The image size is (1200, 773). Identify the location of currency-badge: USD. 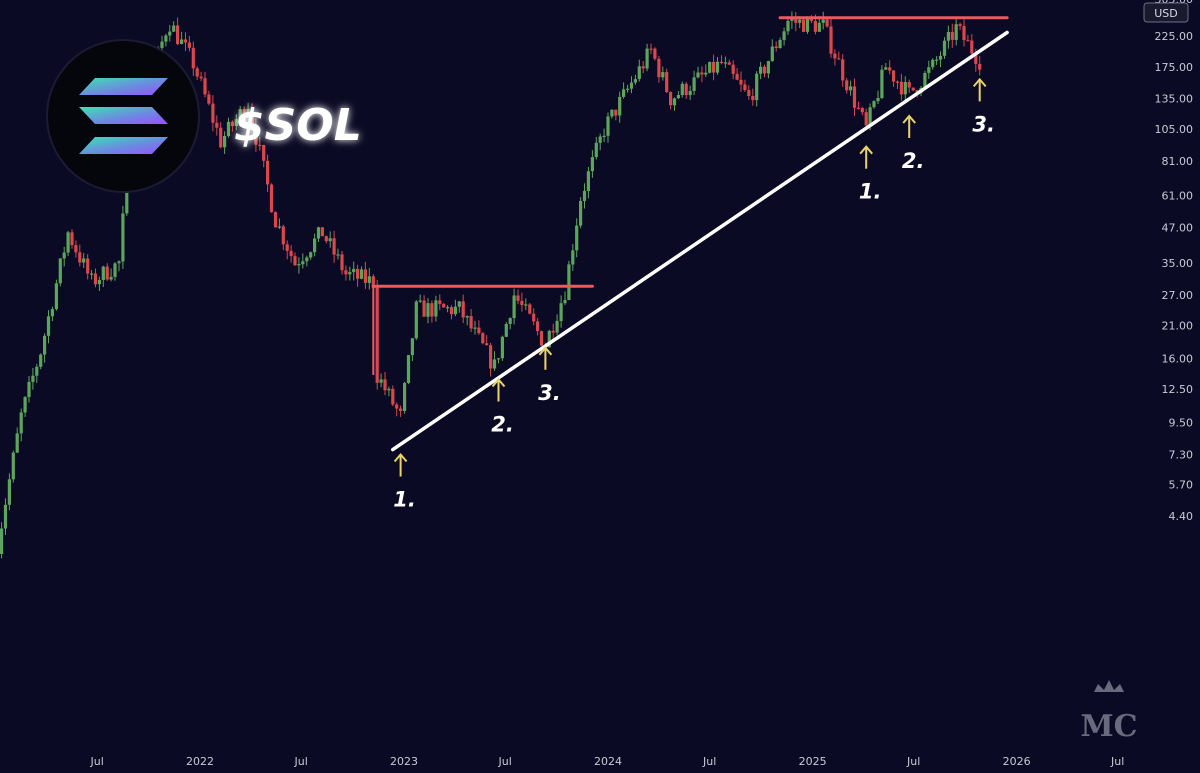
(1166, 12).